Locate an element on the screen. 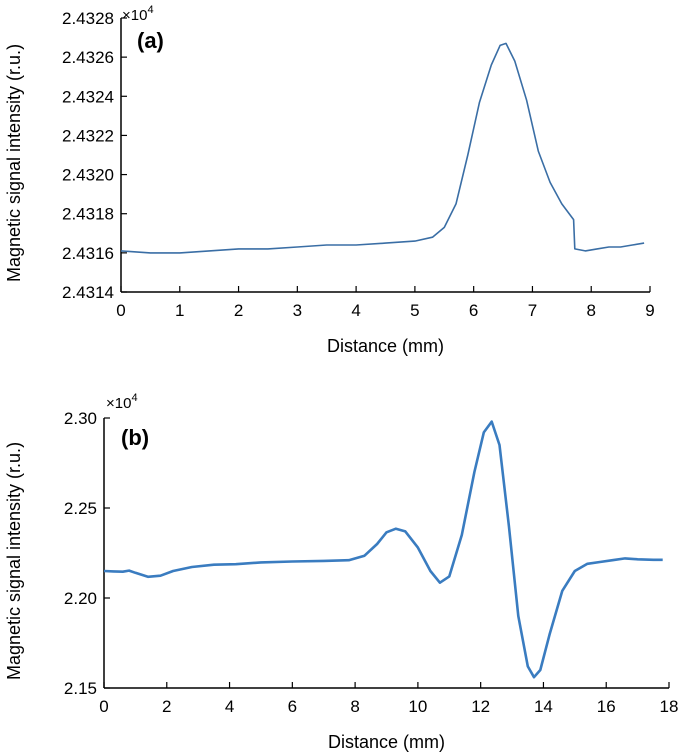 This screenshot has width=685, height=756. x-tick-label: 9 is located at coordinates (649, 310).